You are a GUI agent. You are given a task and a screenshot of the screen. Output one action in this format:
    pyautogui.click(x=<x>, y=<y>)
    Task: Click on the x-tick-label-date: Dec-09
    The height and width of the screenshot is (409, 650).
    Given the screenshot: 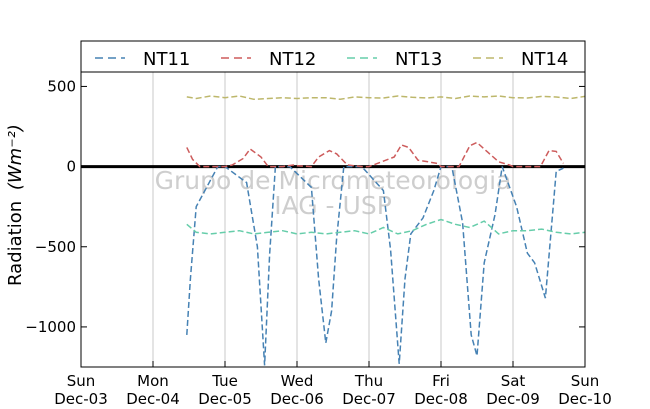 What is the action you would take?
    pyautogui.click(x=513, y=399)
    